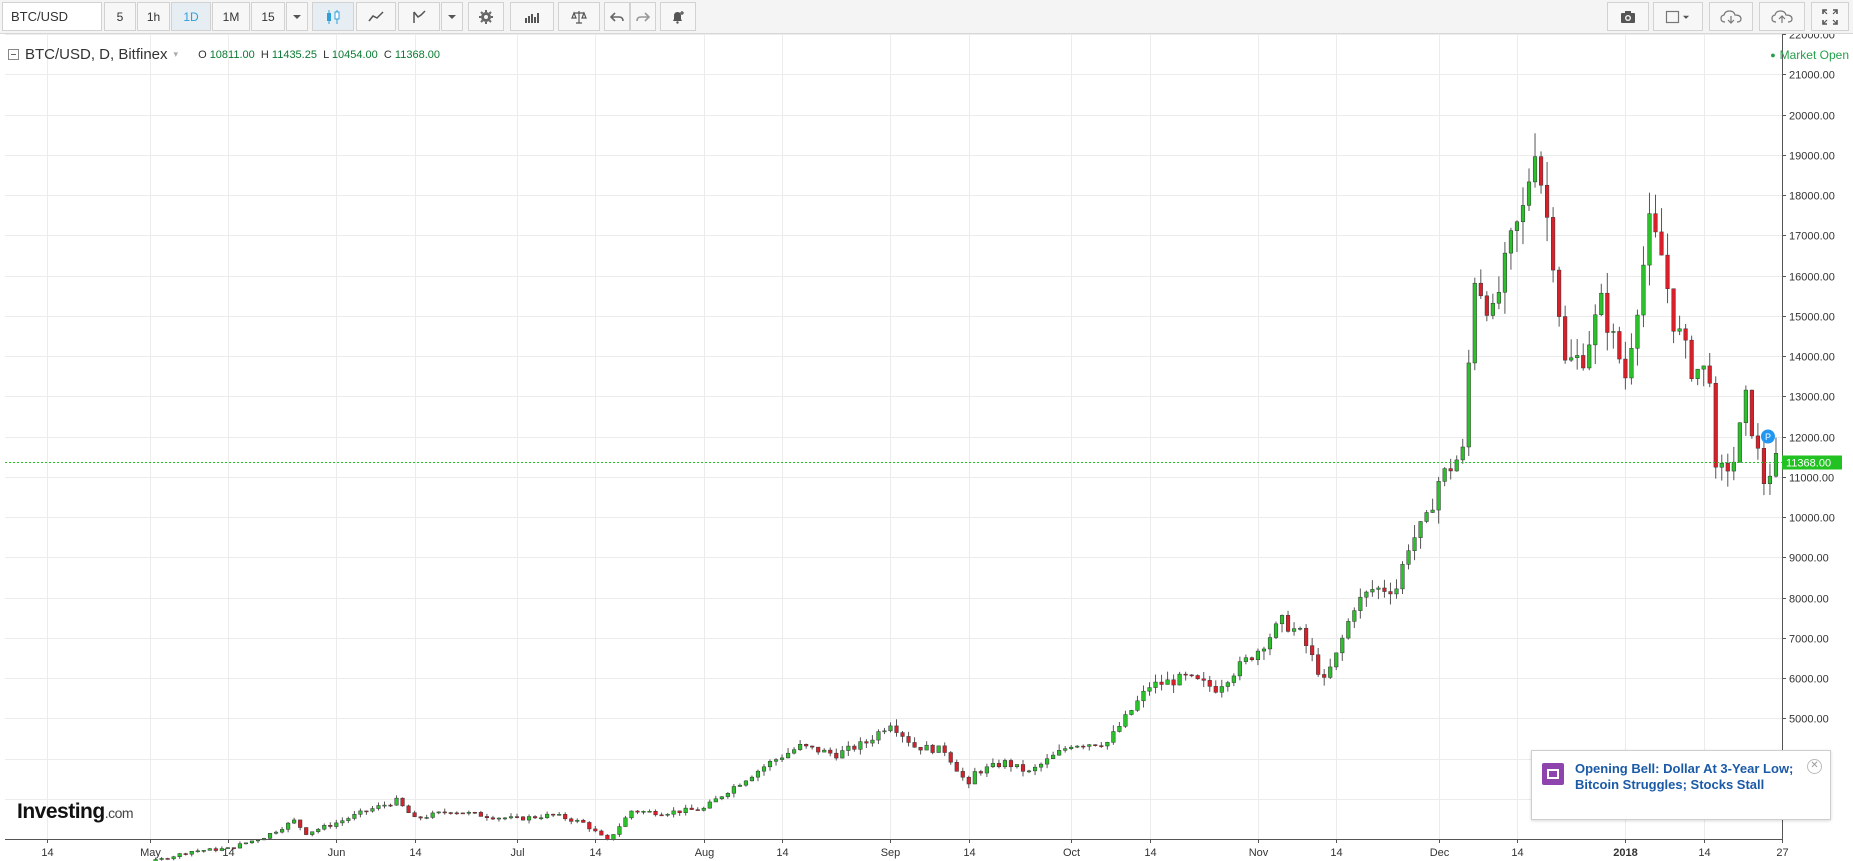 The image size is (1853, 861). I want to click on line-chart-type-button, so click(376, 16).